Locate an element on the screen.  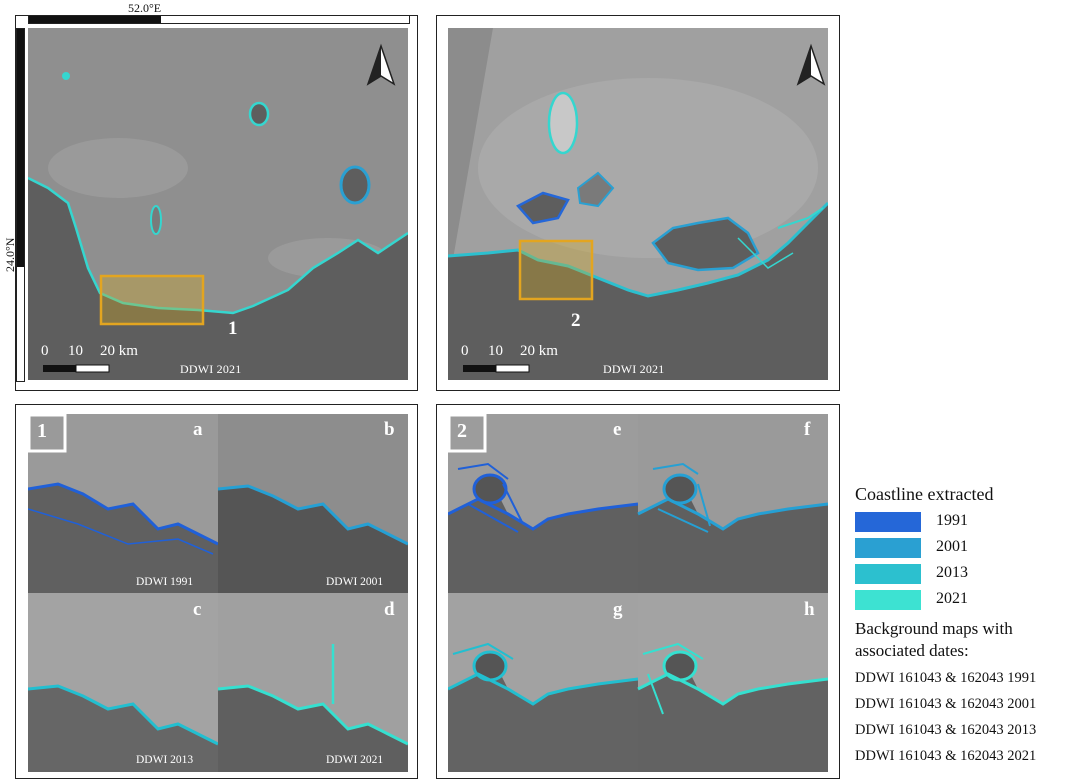
legend-entry-1991: 1991 is located at coordinates (955, 523).